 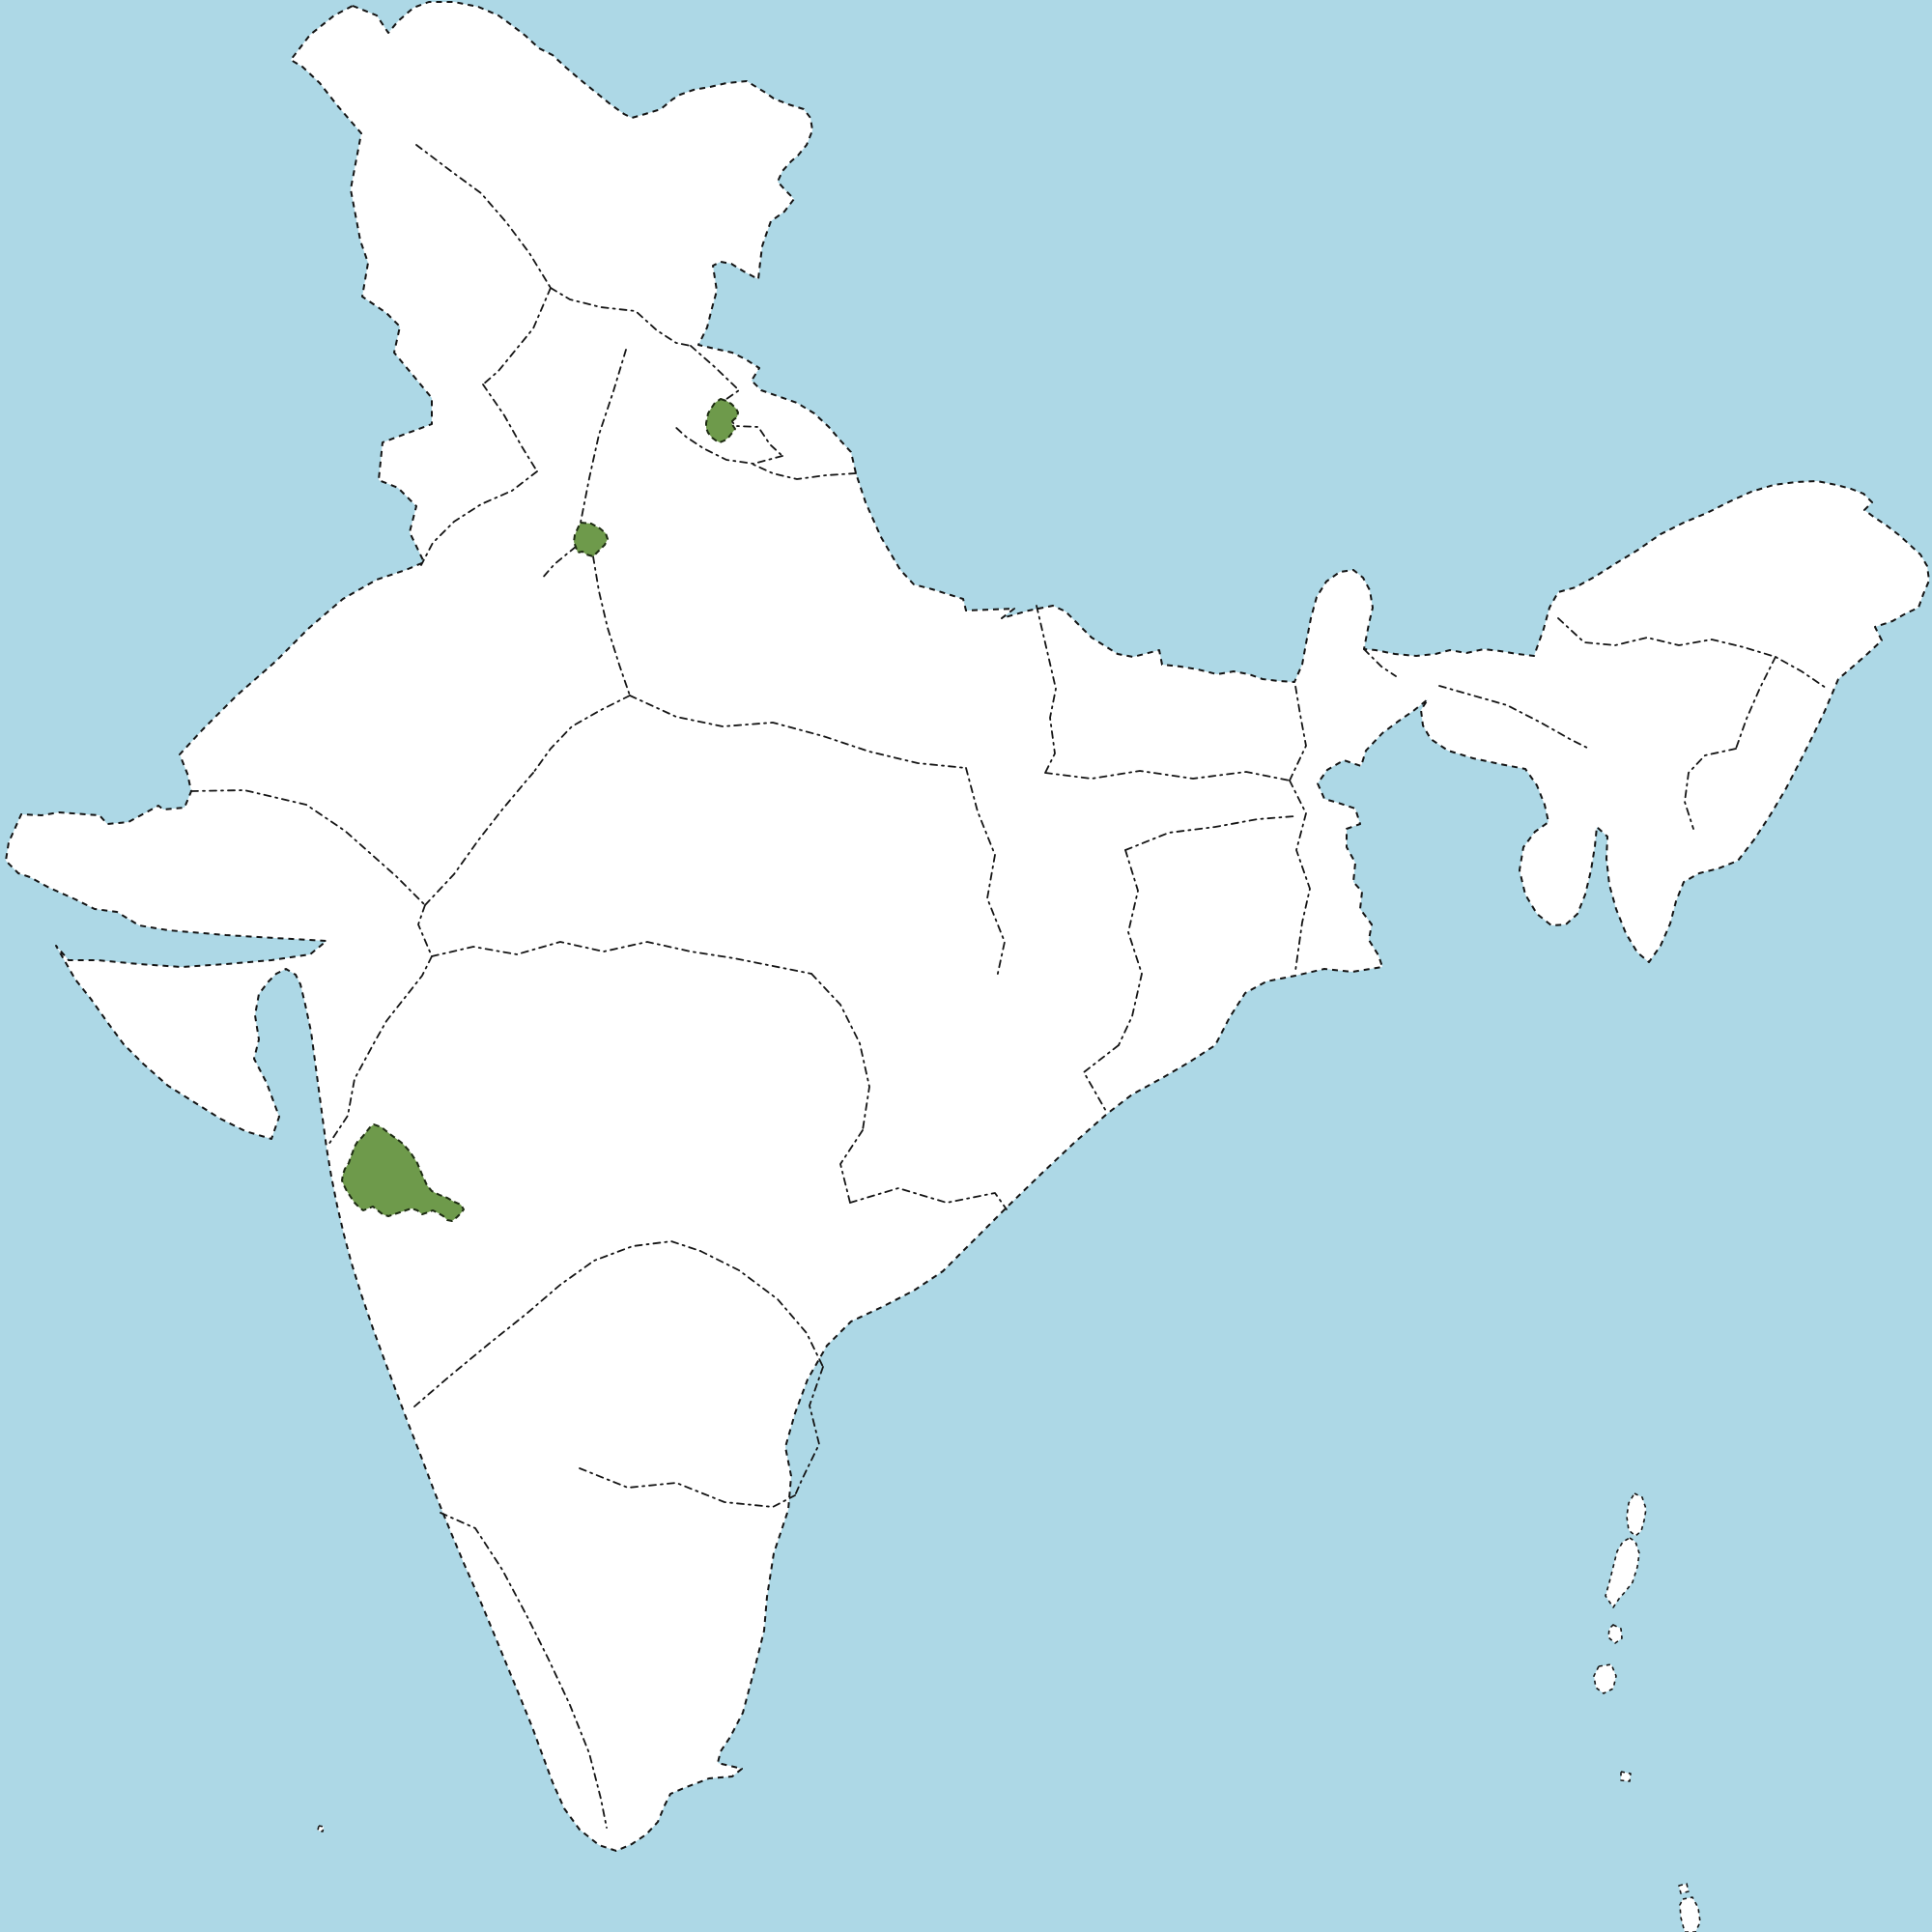 What do you see at coordinates (558, 563) in the screenshot?
I see `boundary-delhi-west-spur` at bounding box center [558, 563].